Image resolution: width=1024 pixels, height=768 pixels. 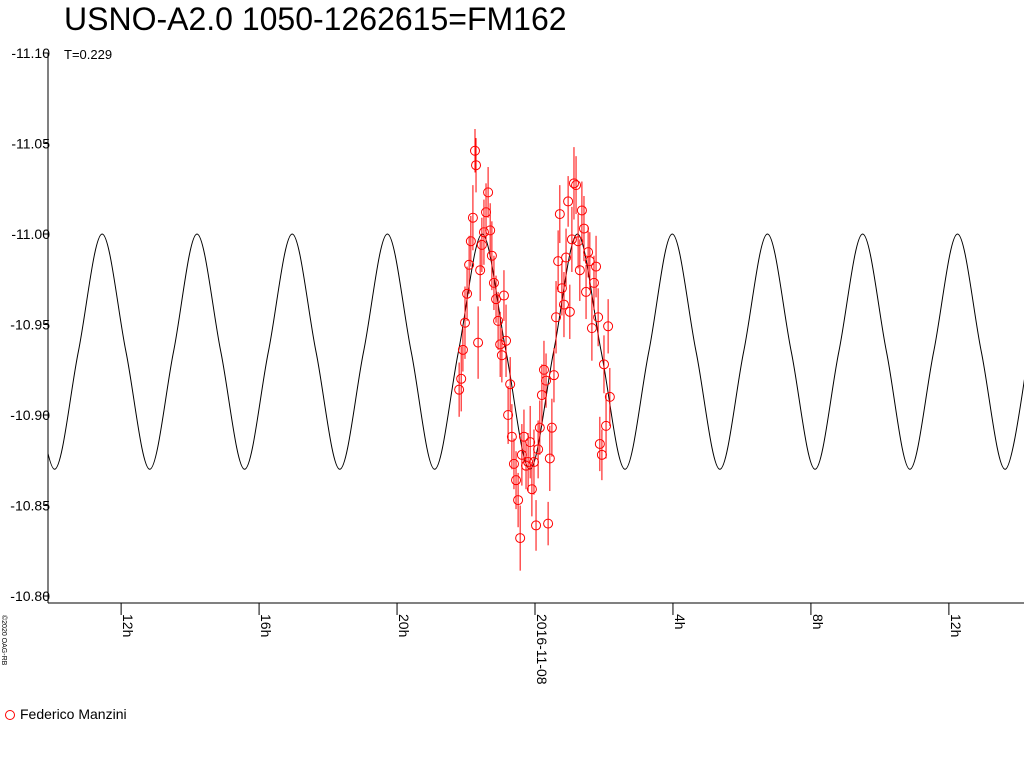 I want to click on x-tick-label: 8h, so click(x=818, y=622).